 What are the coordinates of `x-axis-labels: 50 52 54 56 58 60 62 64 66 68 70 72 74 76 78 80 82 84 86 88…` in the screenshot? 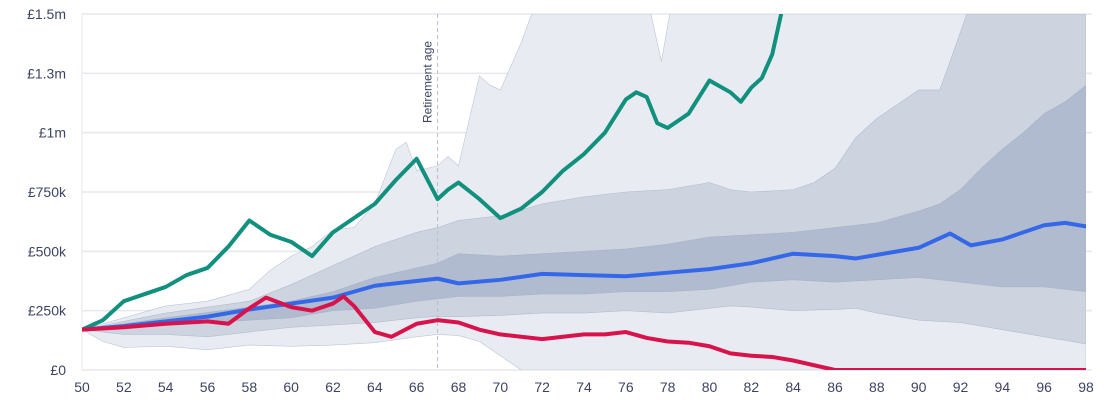 It's located at (584, 387).